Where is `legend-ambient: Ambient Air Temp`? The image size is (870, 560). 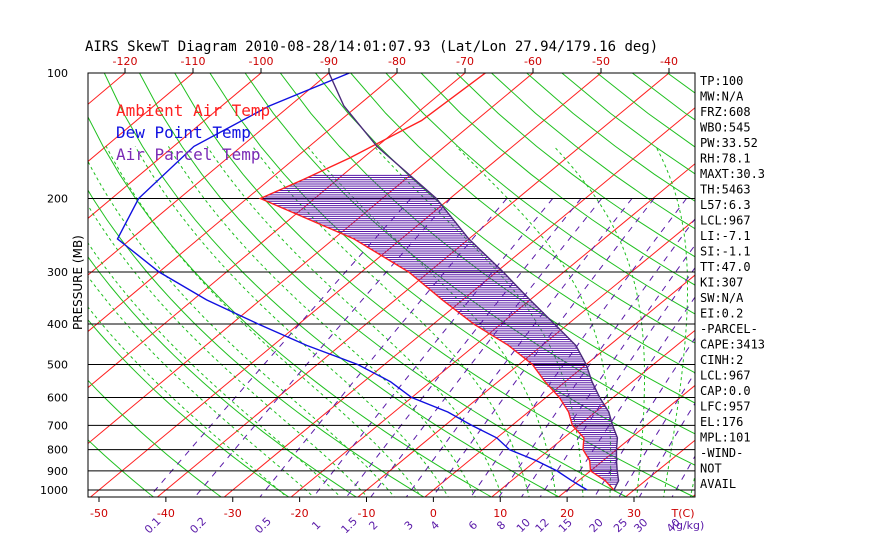
legend-ambient: Ambient Air Temp is located at coordinates (193, 110).